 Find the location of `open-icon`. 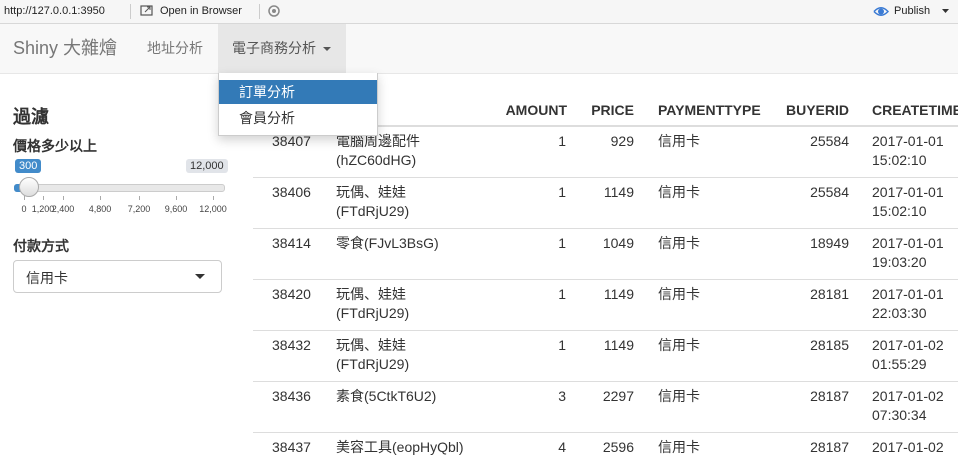

open-icon is located at coordinates (146, 10).